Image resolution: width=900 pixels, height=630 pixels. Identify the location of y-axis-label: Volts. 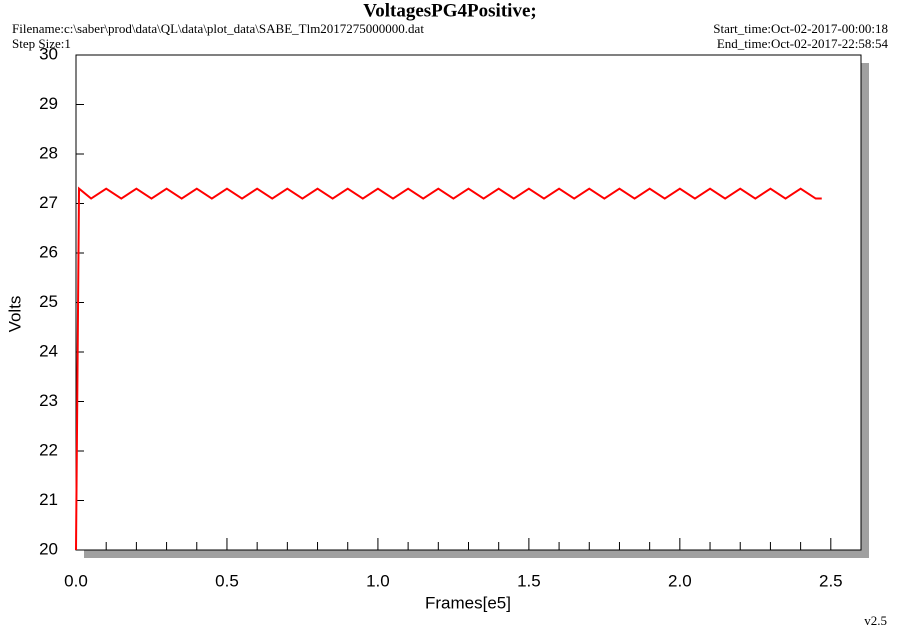
(14, 314).